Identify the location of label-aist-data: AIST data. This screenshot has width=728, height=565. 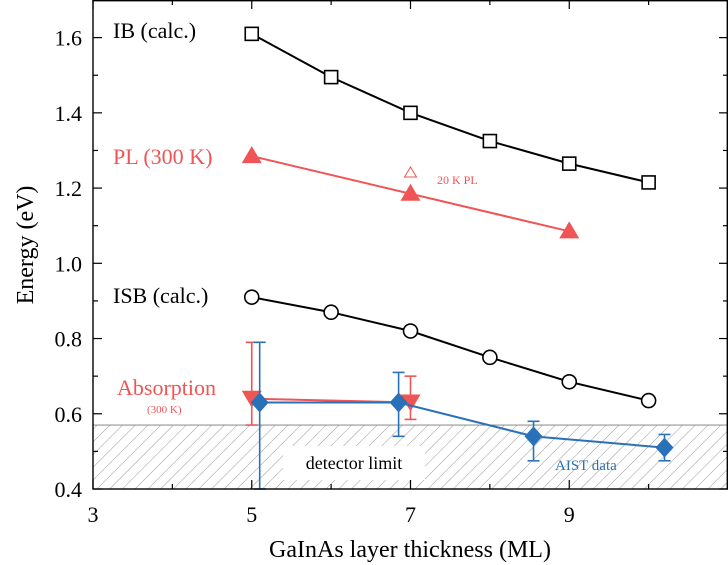
(586, 466).